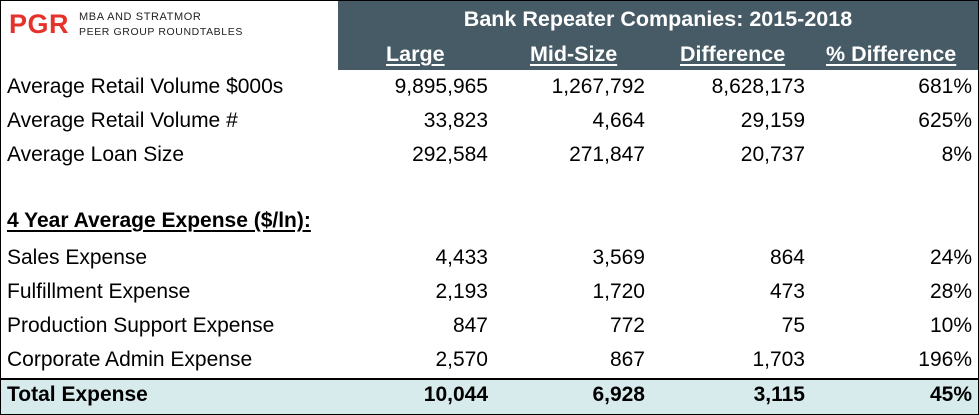 The height and width of the screenshot is (415, 979). Describe the element at coordinates (77, 257) in the screenshot. I see `row-label: Sales Expense` at that location.